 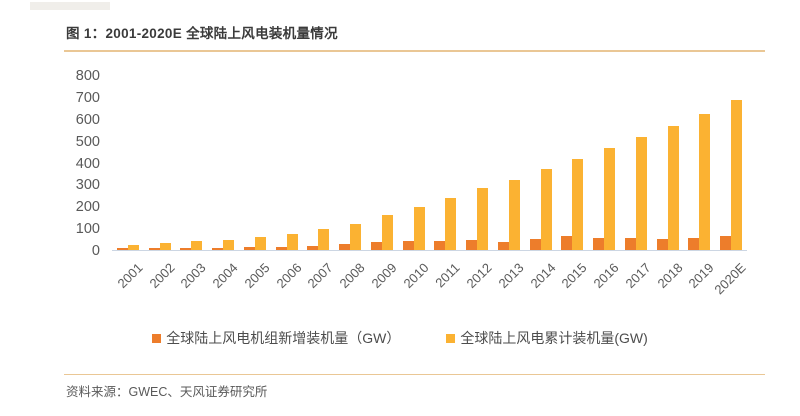 I want to click on x-tick-label-2004: 2004, so click(x=225, y=276).